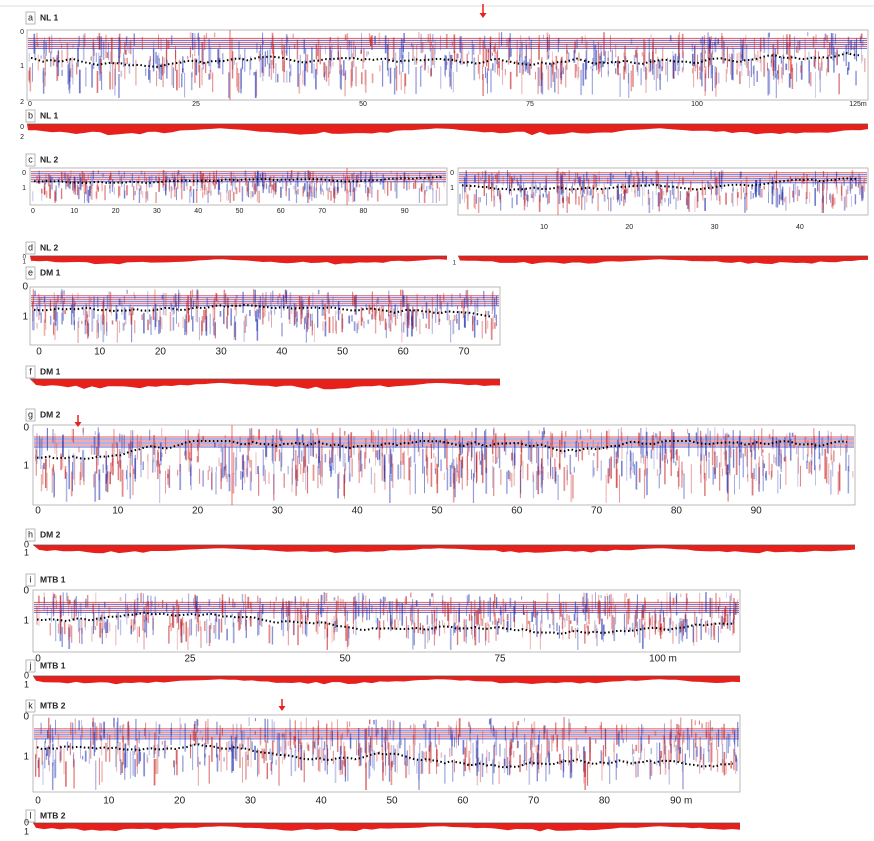 This screenshot has width=874, height=841. I want to click on panel-letter: l, so click(31, 815).